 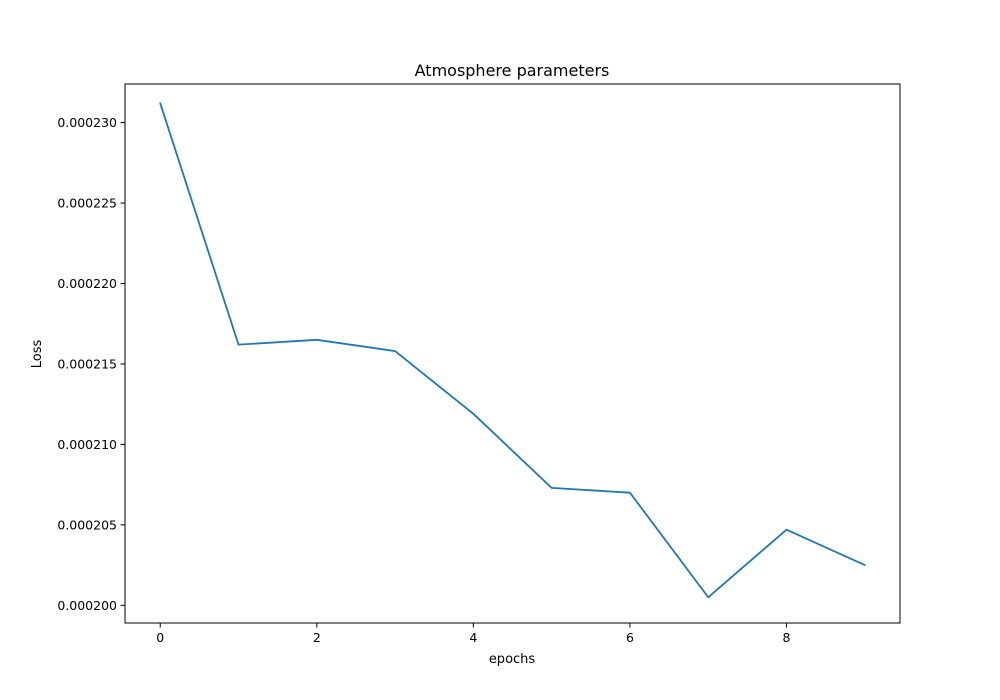 I want to click on y-axis-label: Loss, so click(x=37, y=354).